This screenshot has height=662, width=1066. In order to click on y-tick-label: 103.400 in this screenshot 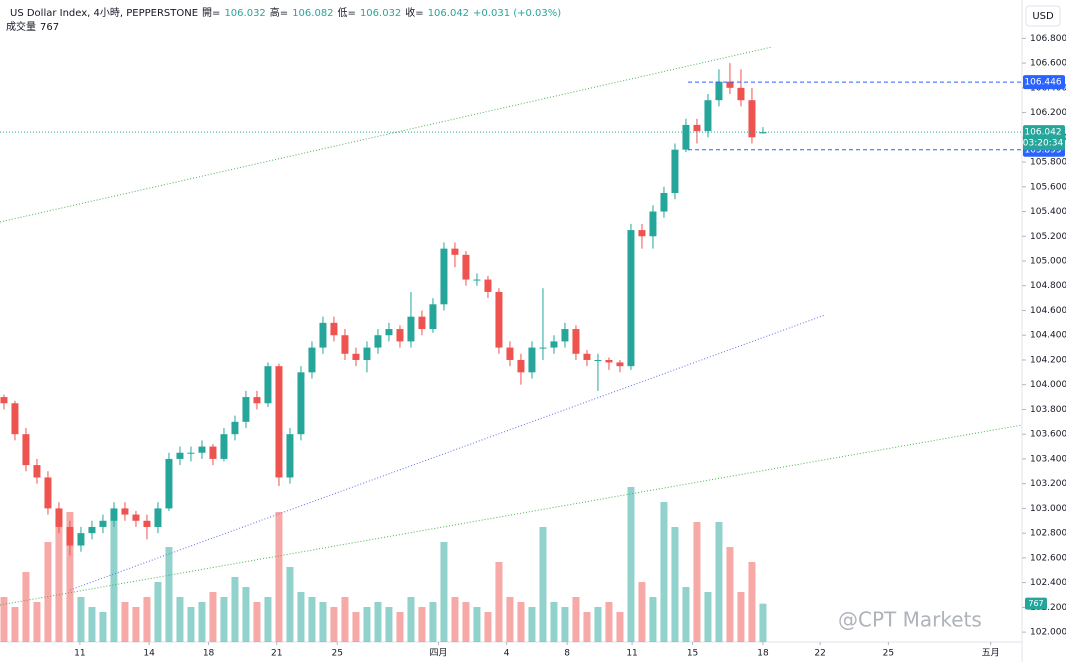, I will do `click(1048, 459)`.